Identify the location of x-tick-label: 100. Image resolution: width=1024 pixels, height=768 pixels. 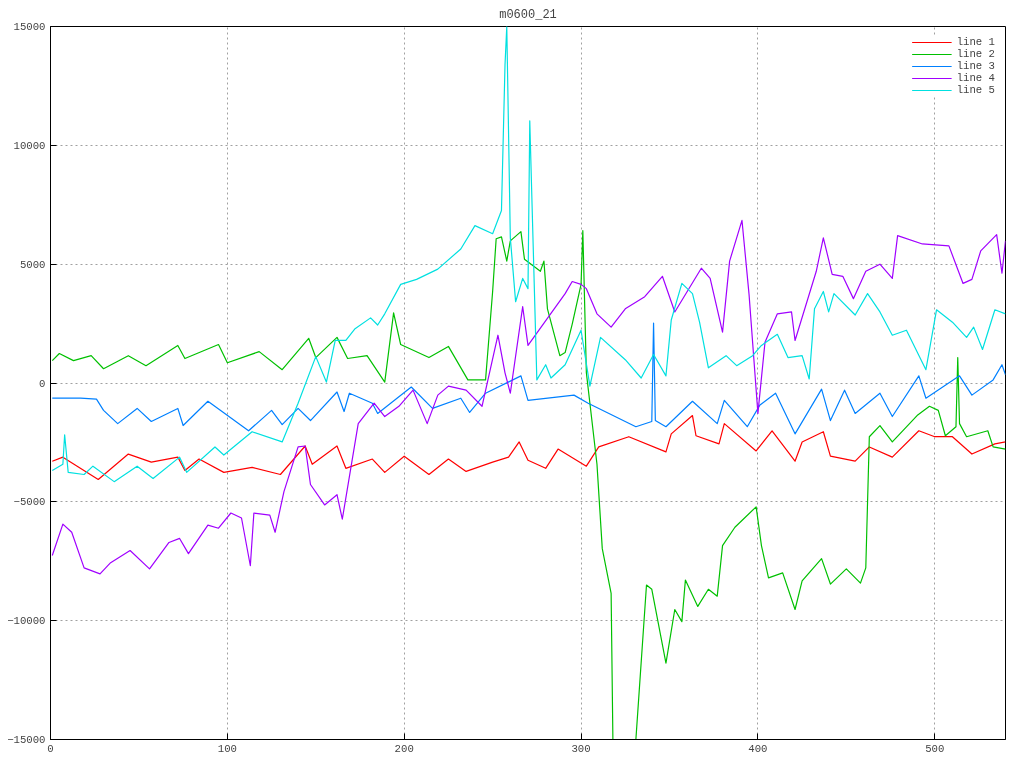
(227, 748).